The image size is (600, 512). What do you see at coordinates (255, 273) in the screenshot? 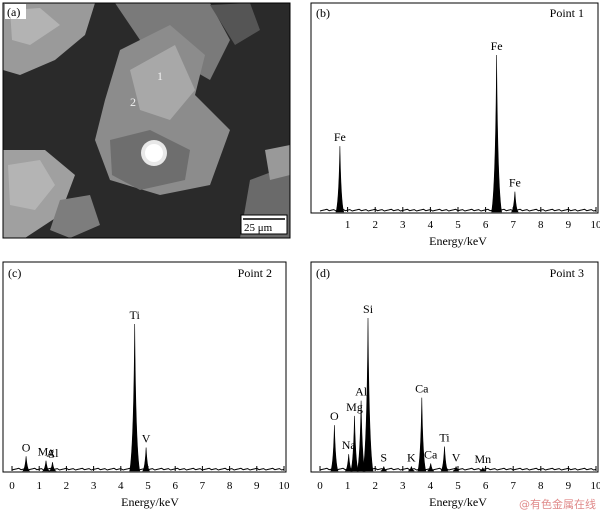
I see `panel-c-title: Point 2` at bounding box center [255, 273].